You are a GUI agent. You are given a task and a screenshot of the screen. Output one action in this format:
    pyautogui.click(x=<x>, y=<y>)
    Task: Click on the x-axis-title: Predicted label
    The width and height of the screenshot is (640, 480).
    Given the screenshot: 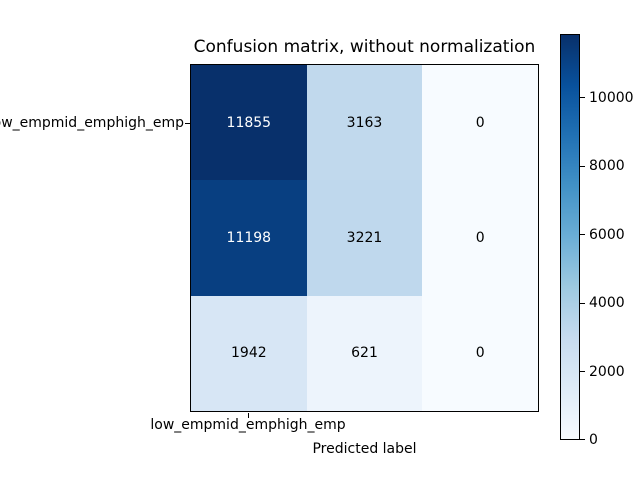 What is the action you would take?
    pyautogui.click(x=364, y=449)
    